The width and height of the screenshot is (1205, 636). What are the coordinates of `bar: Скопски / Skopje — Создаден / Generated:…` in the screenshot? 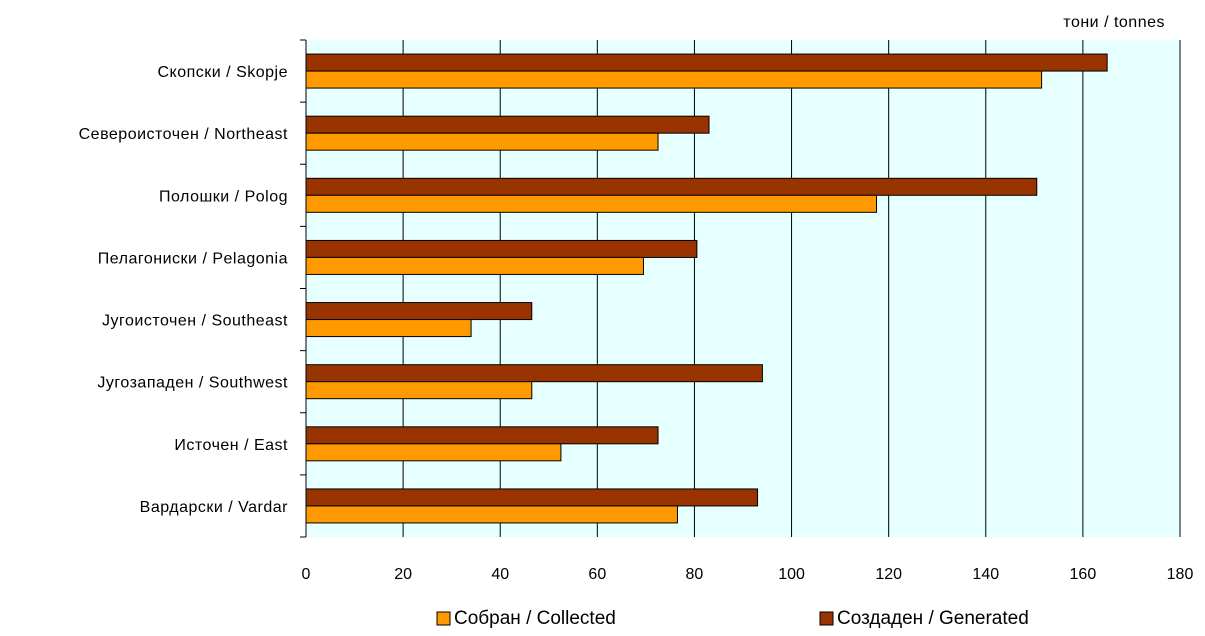 It's located at (706, 62).